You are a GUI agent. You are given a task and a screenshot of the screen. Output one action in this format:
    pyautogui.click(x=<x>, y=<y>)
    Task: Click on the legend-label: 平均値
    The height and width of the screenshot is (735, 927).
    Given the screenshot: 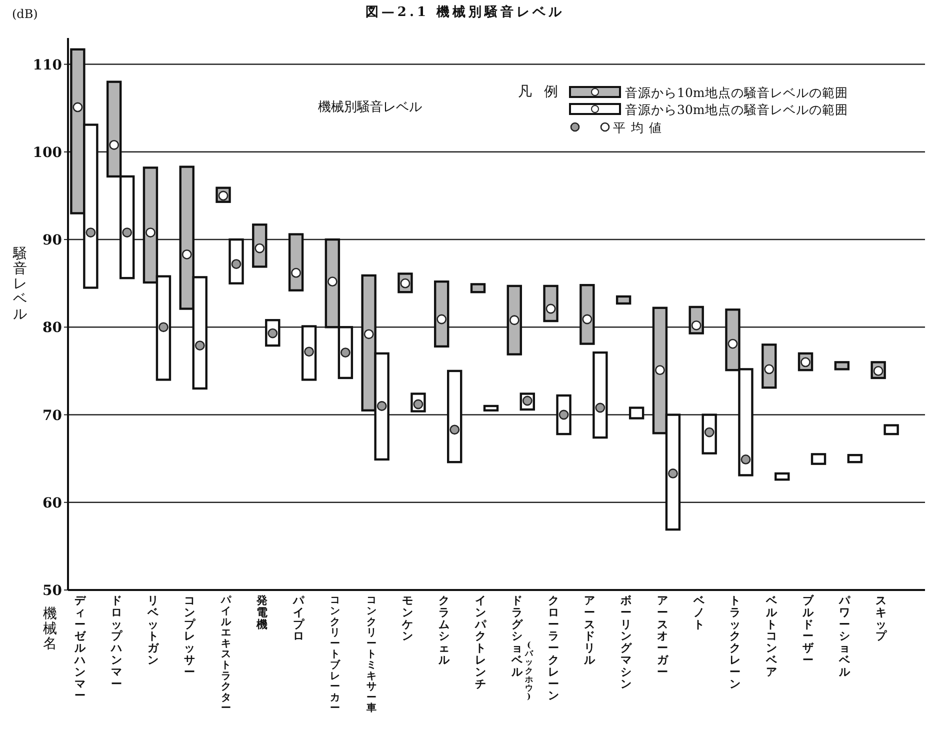 What is the action you would take?
    pyautogui.click(x=640, y=127)
    